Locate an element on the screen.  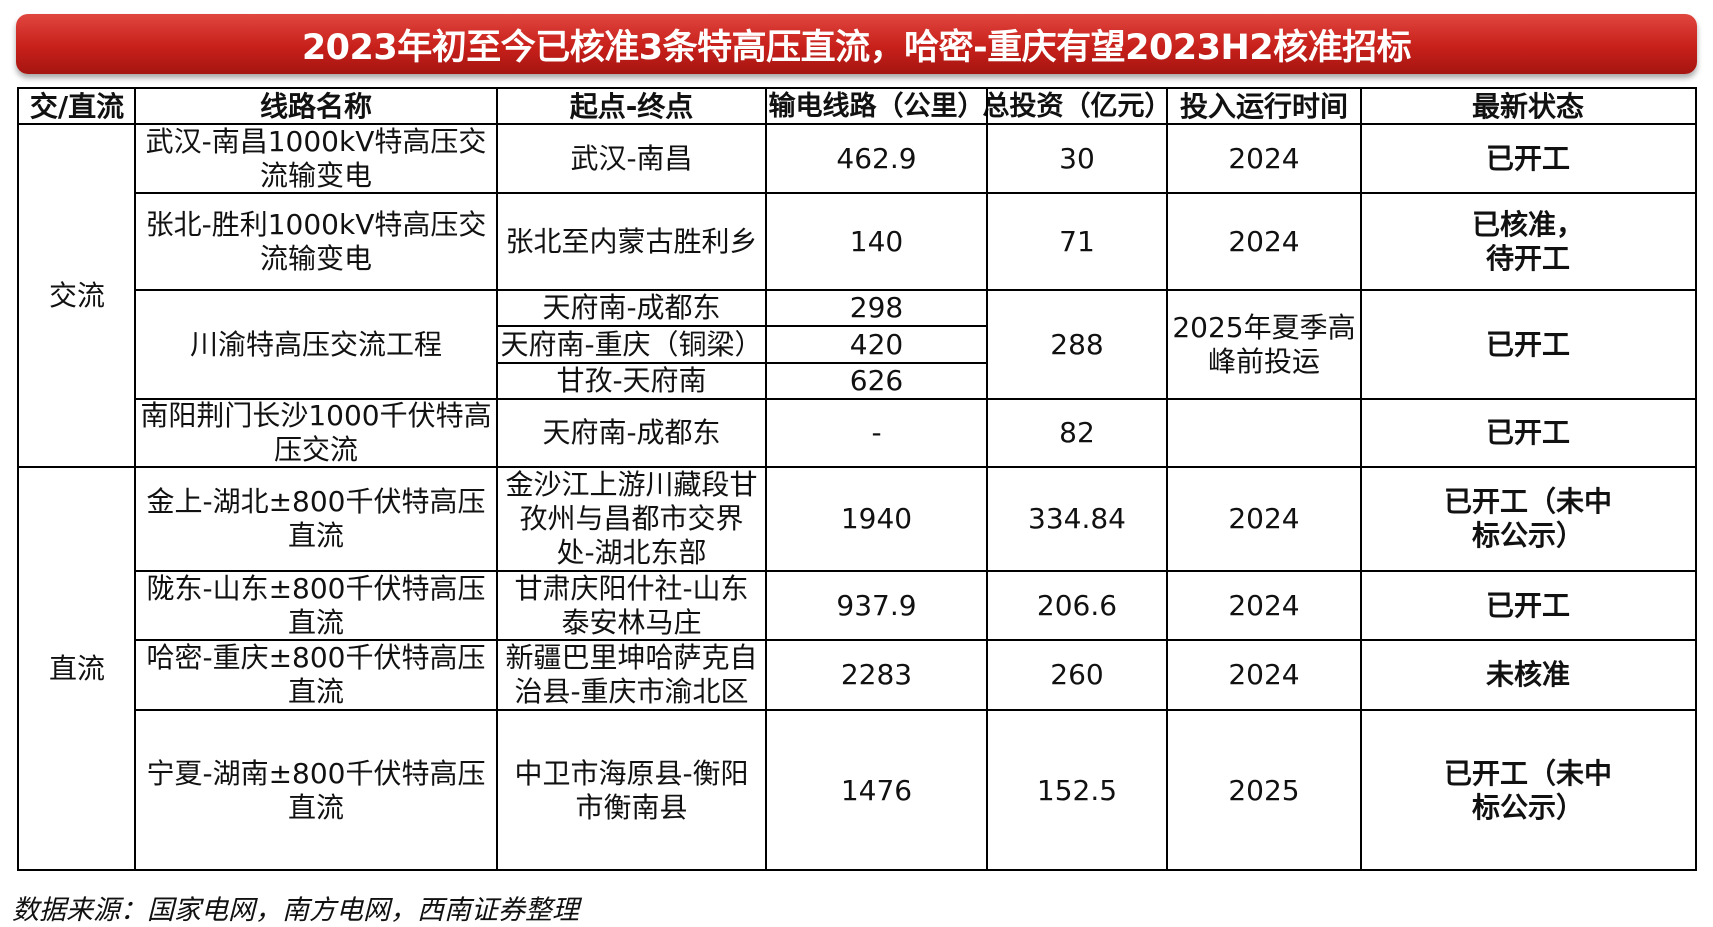
header-divider is located at coordinates (857, 124).